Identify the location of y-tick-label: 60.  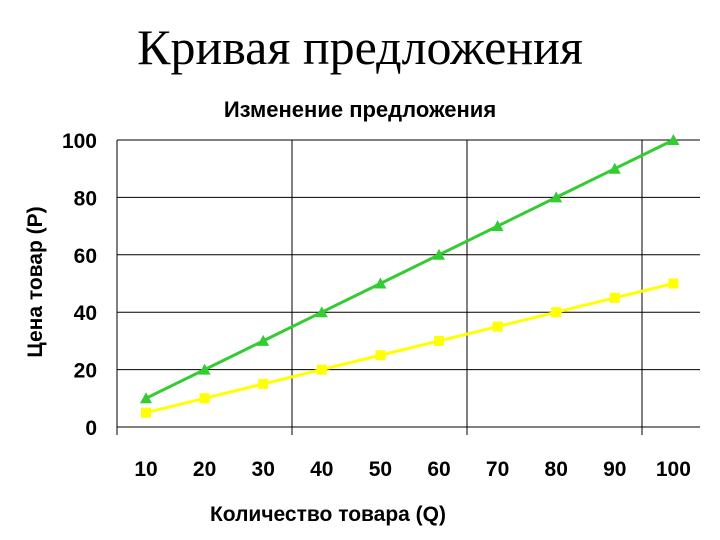
(85, 256).